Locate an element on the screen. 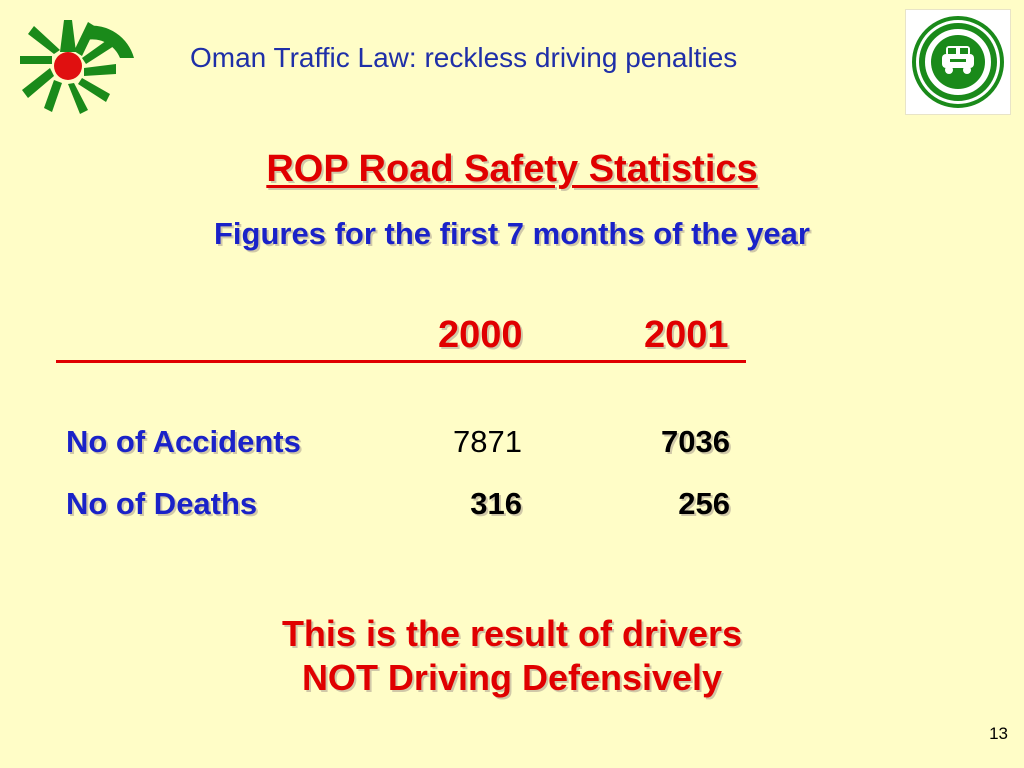 This screenshot has height=768, width=1024. conclusion-line-2: NOT Driving Defensively is located at coordinates (512, 677).